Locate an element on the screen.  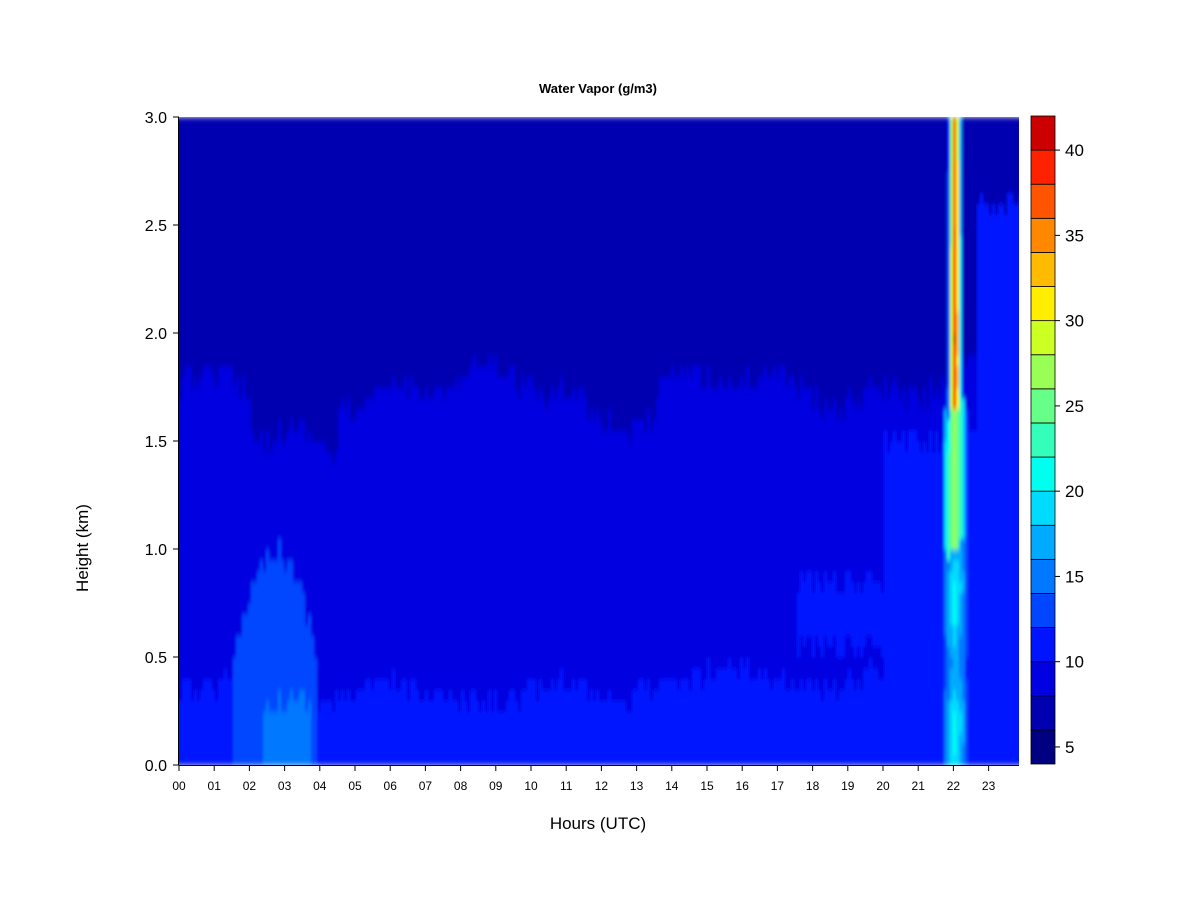
y-tick-label: 0.5 is located at coordinates (156, 658).